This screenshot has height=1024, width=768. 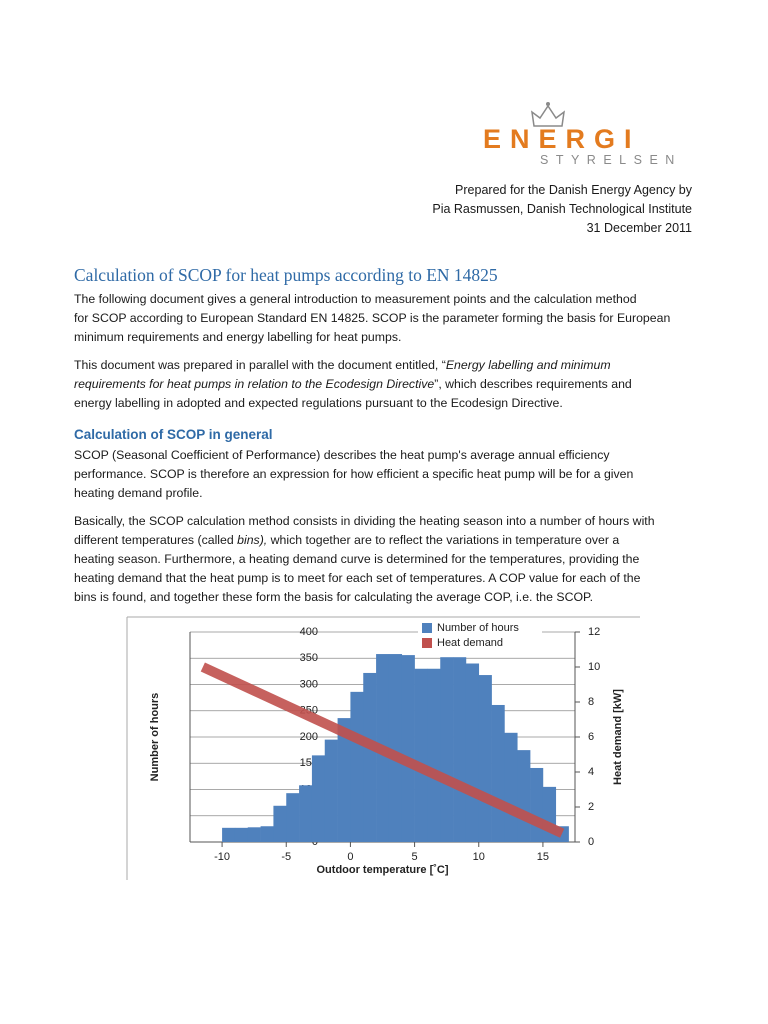 I want to click on x-tick-label: -10, so click(x=222, y=857).